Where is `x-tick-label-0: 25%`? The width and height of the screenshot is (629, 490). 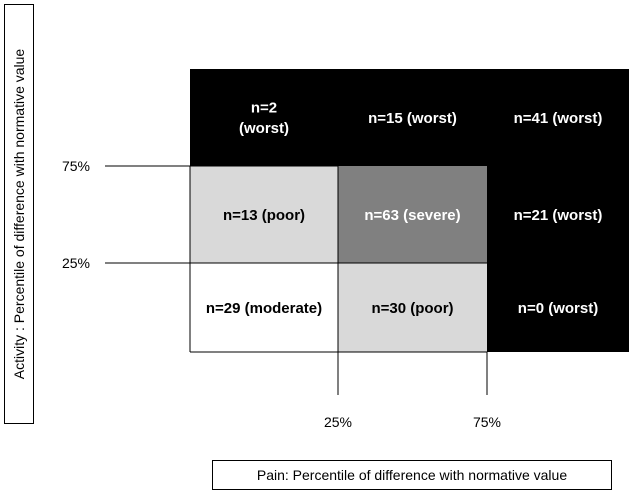 x-tick-label-0: 25% is located at coordinates (338, 422).